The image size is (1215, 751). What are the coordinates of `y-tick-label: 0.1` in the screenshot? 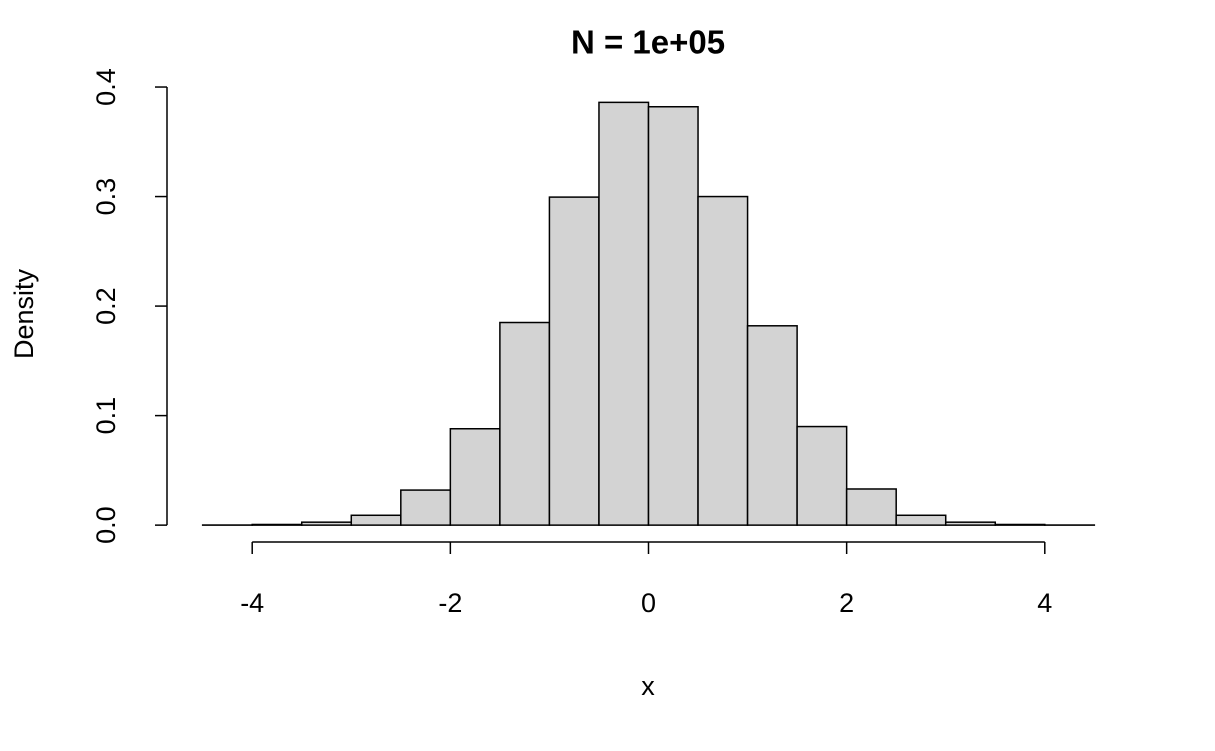 It's located at (106, 416).